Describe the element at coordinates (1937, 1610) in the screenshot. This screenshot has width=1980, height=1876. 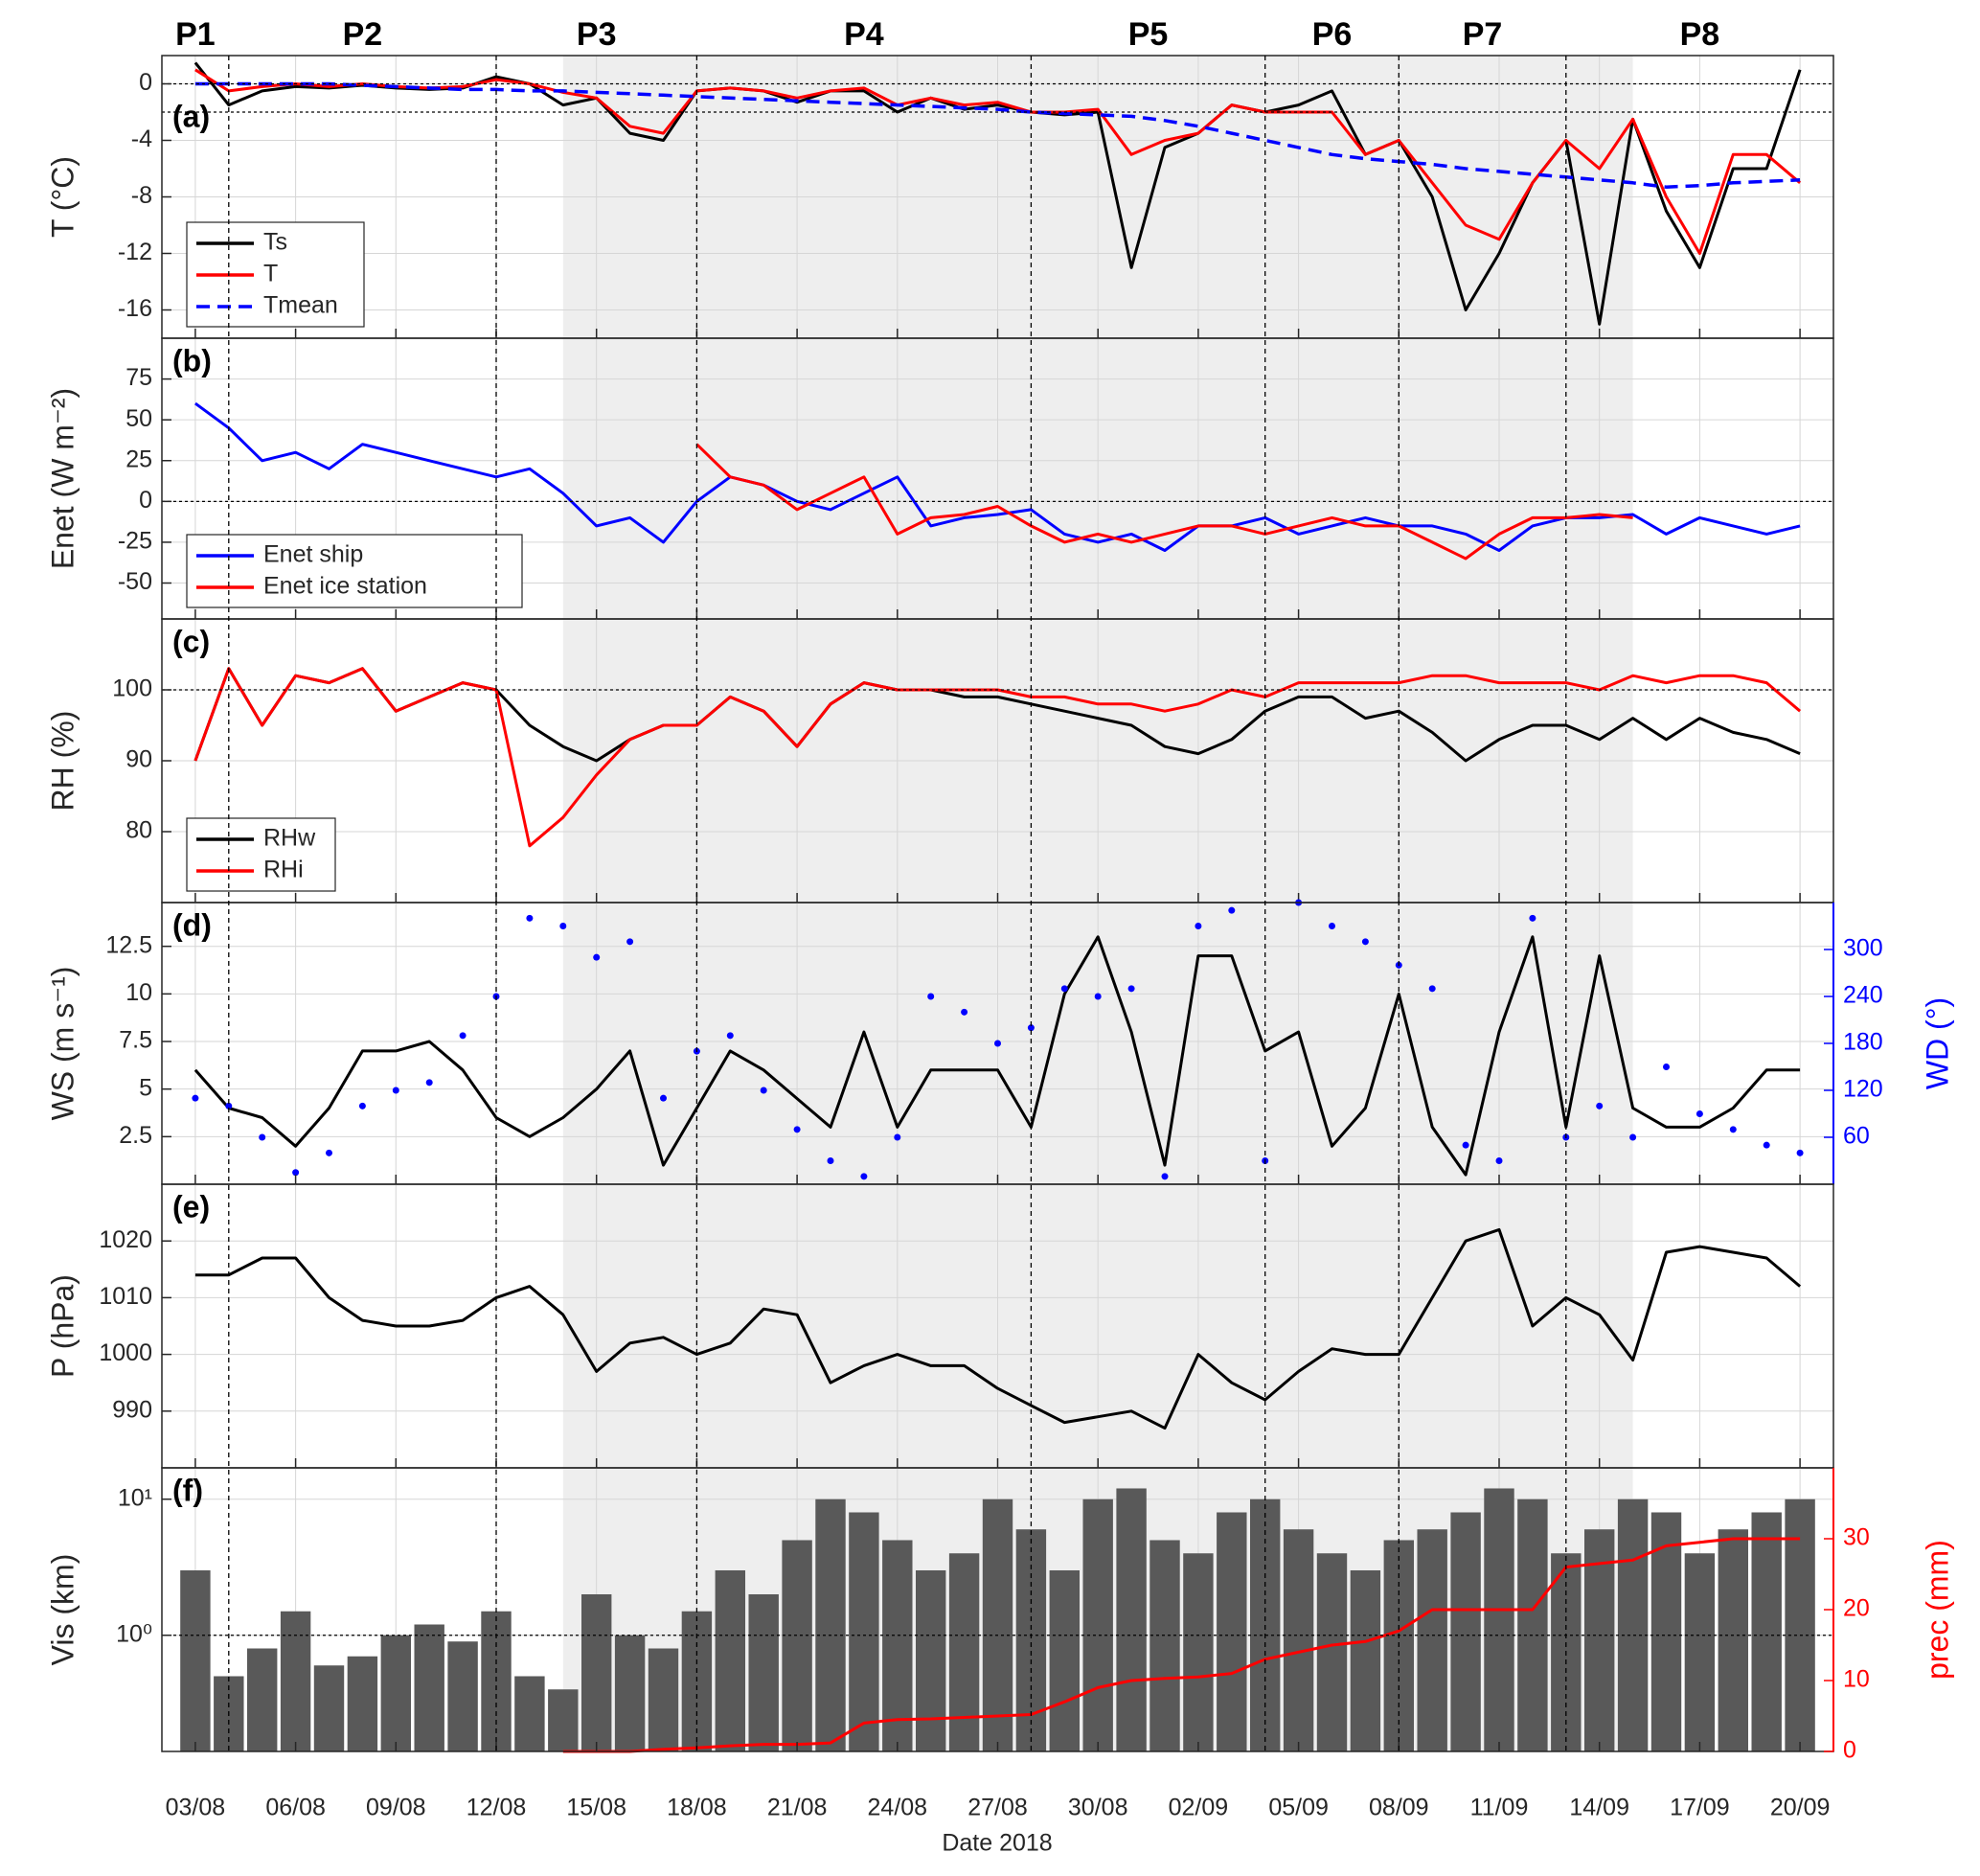
I see `y2-axis-label: prec (mm)` at that location.